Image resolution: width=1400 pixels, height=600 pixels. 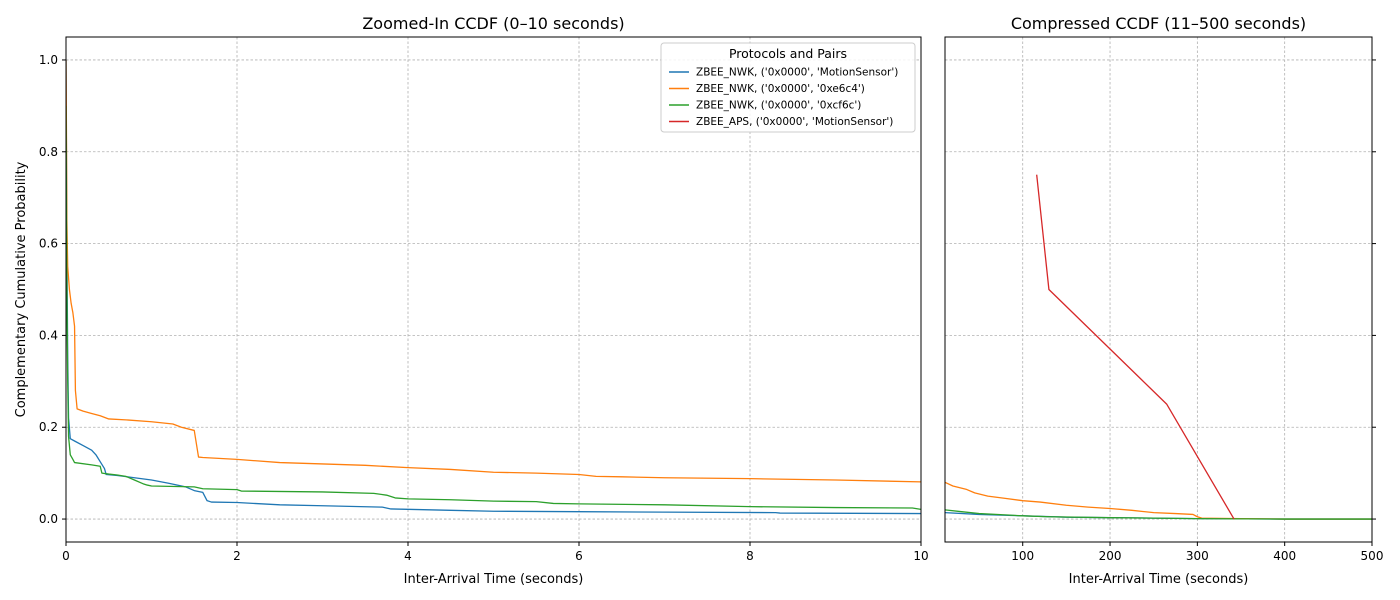 I want to click on compressed-x-tick-label: 200, so click(x=1110, y=556).